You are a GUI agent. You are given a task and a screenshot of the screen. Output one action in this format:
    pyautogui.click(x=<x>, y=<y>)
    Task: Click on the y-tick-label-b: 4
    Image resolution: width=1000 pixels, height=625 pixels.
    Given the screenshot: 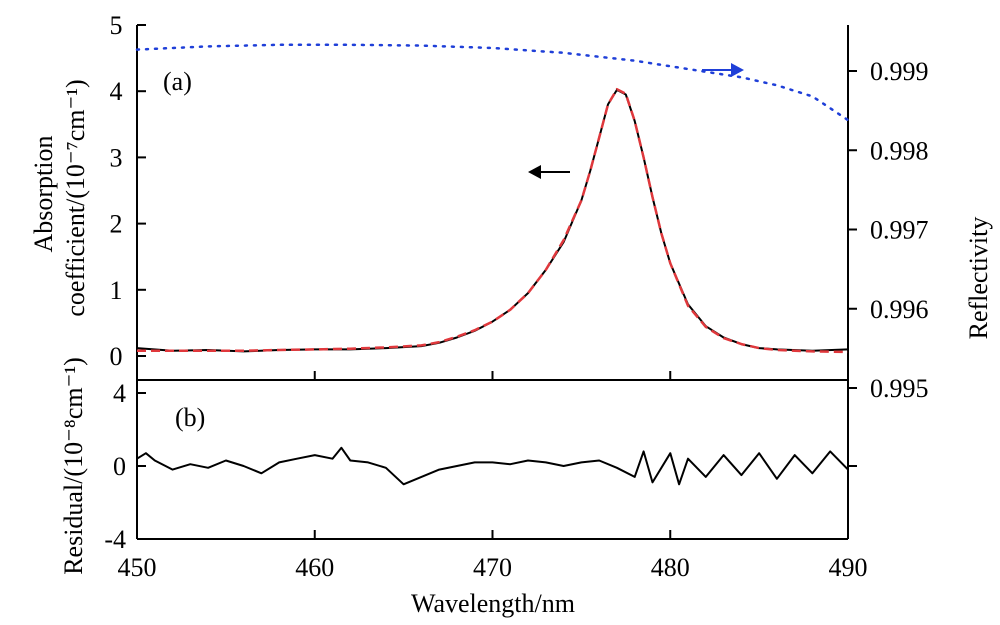 What is the action you would take?
    pyautogui.click(x=119, y=393)
    